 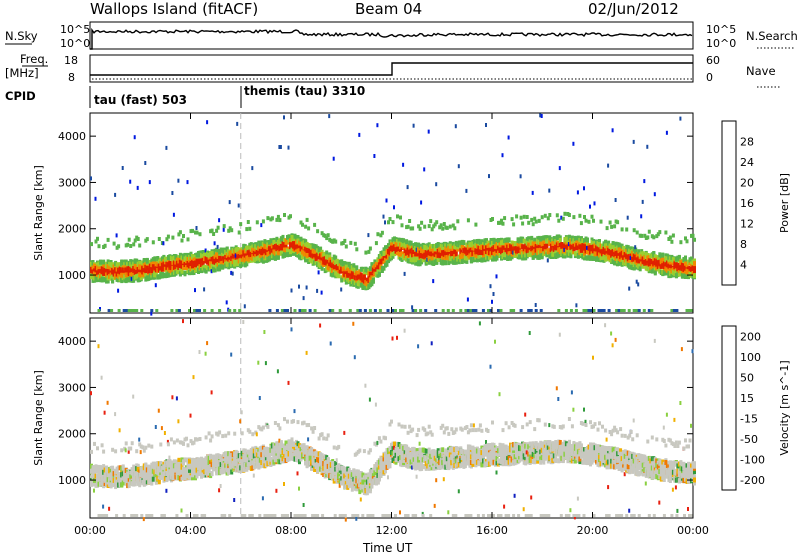 What do you see at coordinates (747, 183) in the screenshot?
I see `colorbar-tick-label: 20` at bounding box center [747, 183].